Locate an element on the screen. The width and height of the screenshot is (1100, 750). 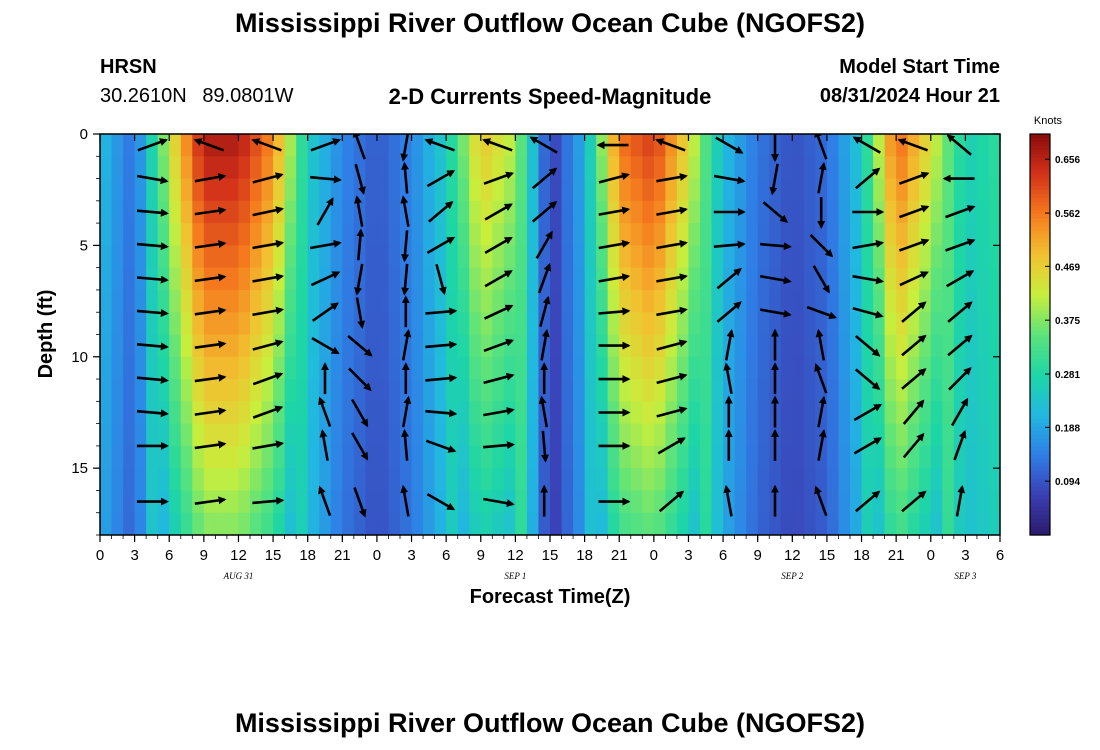
x-tick-label: 3 is located at coordinates (965, 555).